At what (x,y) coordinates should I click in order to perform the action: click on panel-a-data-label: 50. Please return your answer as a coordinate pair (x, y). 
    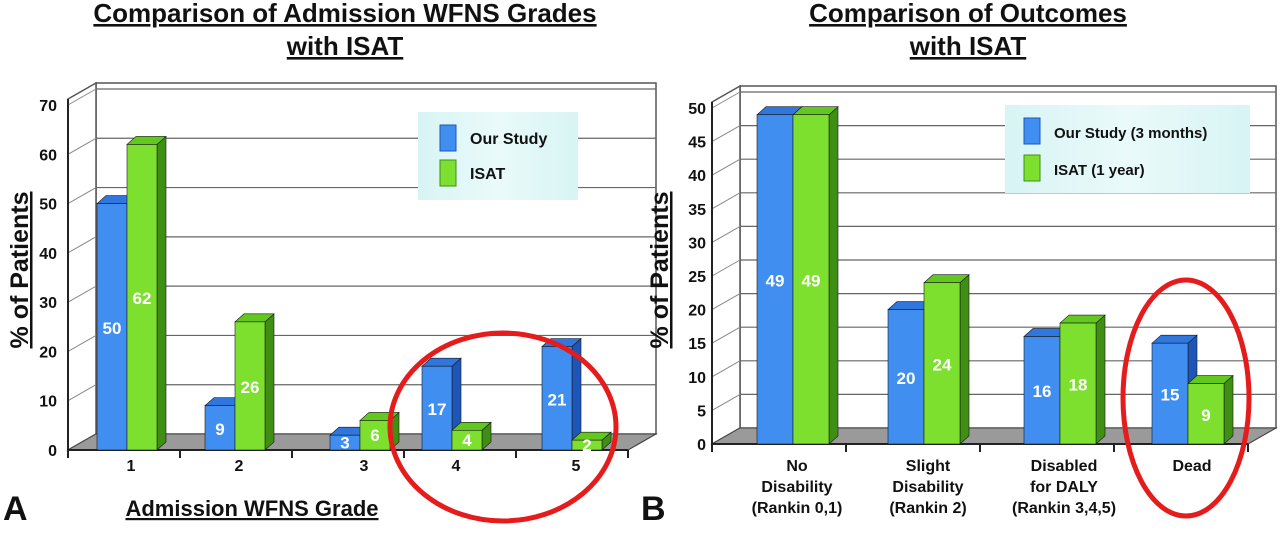
    Looking at the image, I should click on (112, 328).